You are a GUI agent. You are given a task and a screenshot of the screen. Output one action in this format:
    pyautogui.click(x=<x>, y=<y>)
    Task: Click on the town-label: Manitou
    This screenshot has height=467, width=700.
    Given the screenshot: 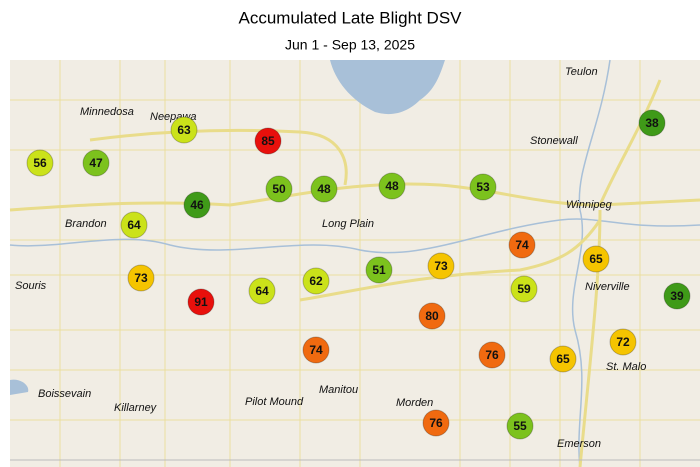 What is the action you would take?
    pyautogui.click(x=338, y=390)
    